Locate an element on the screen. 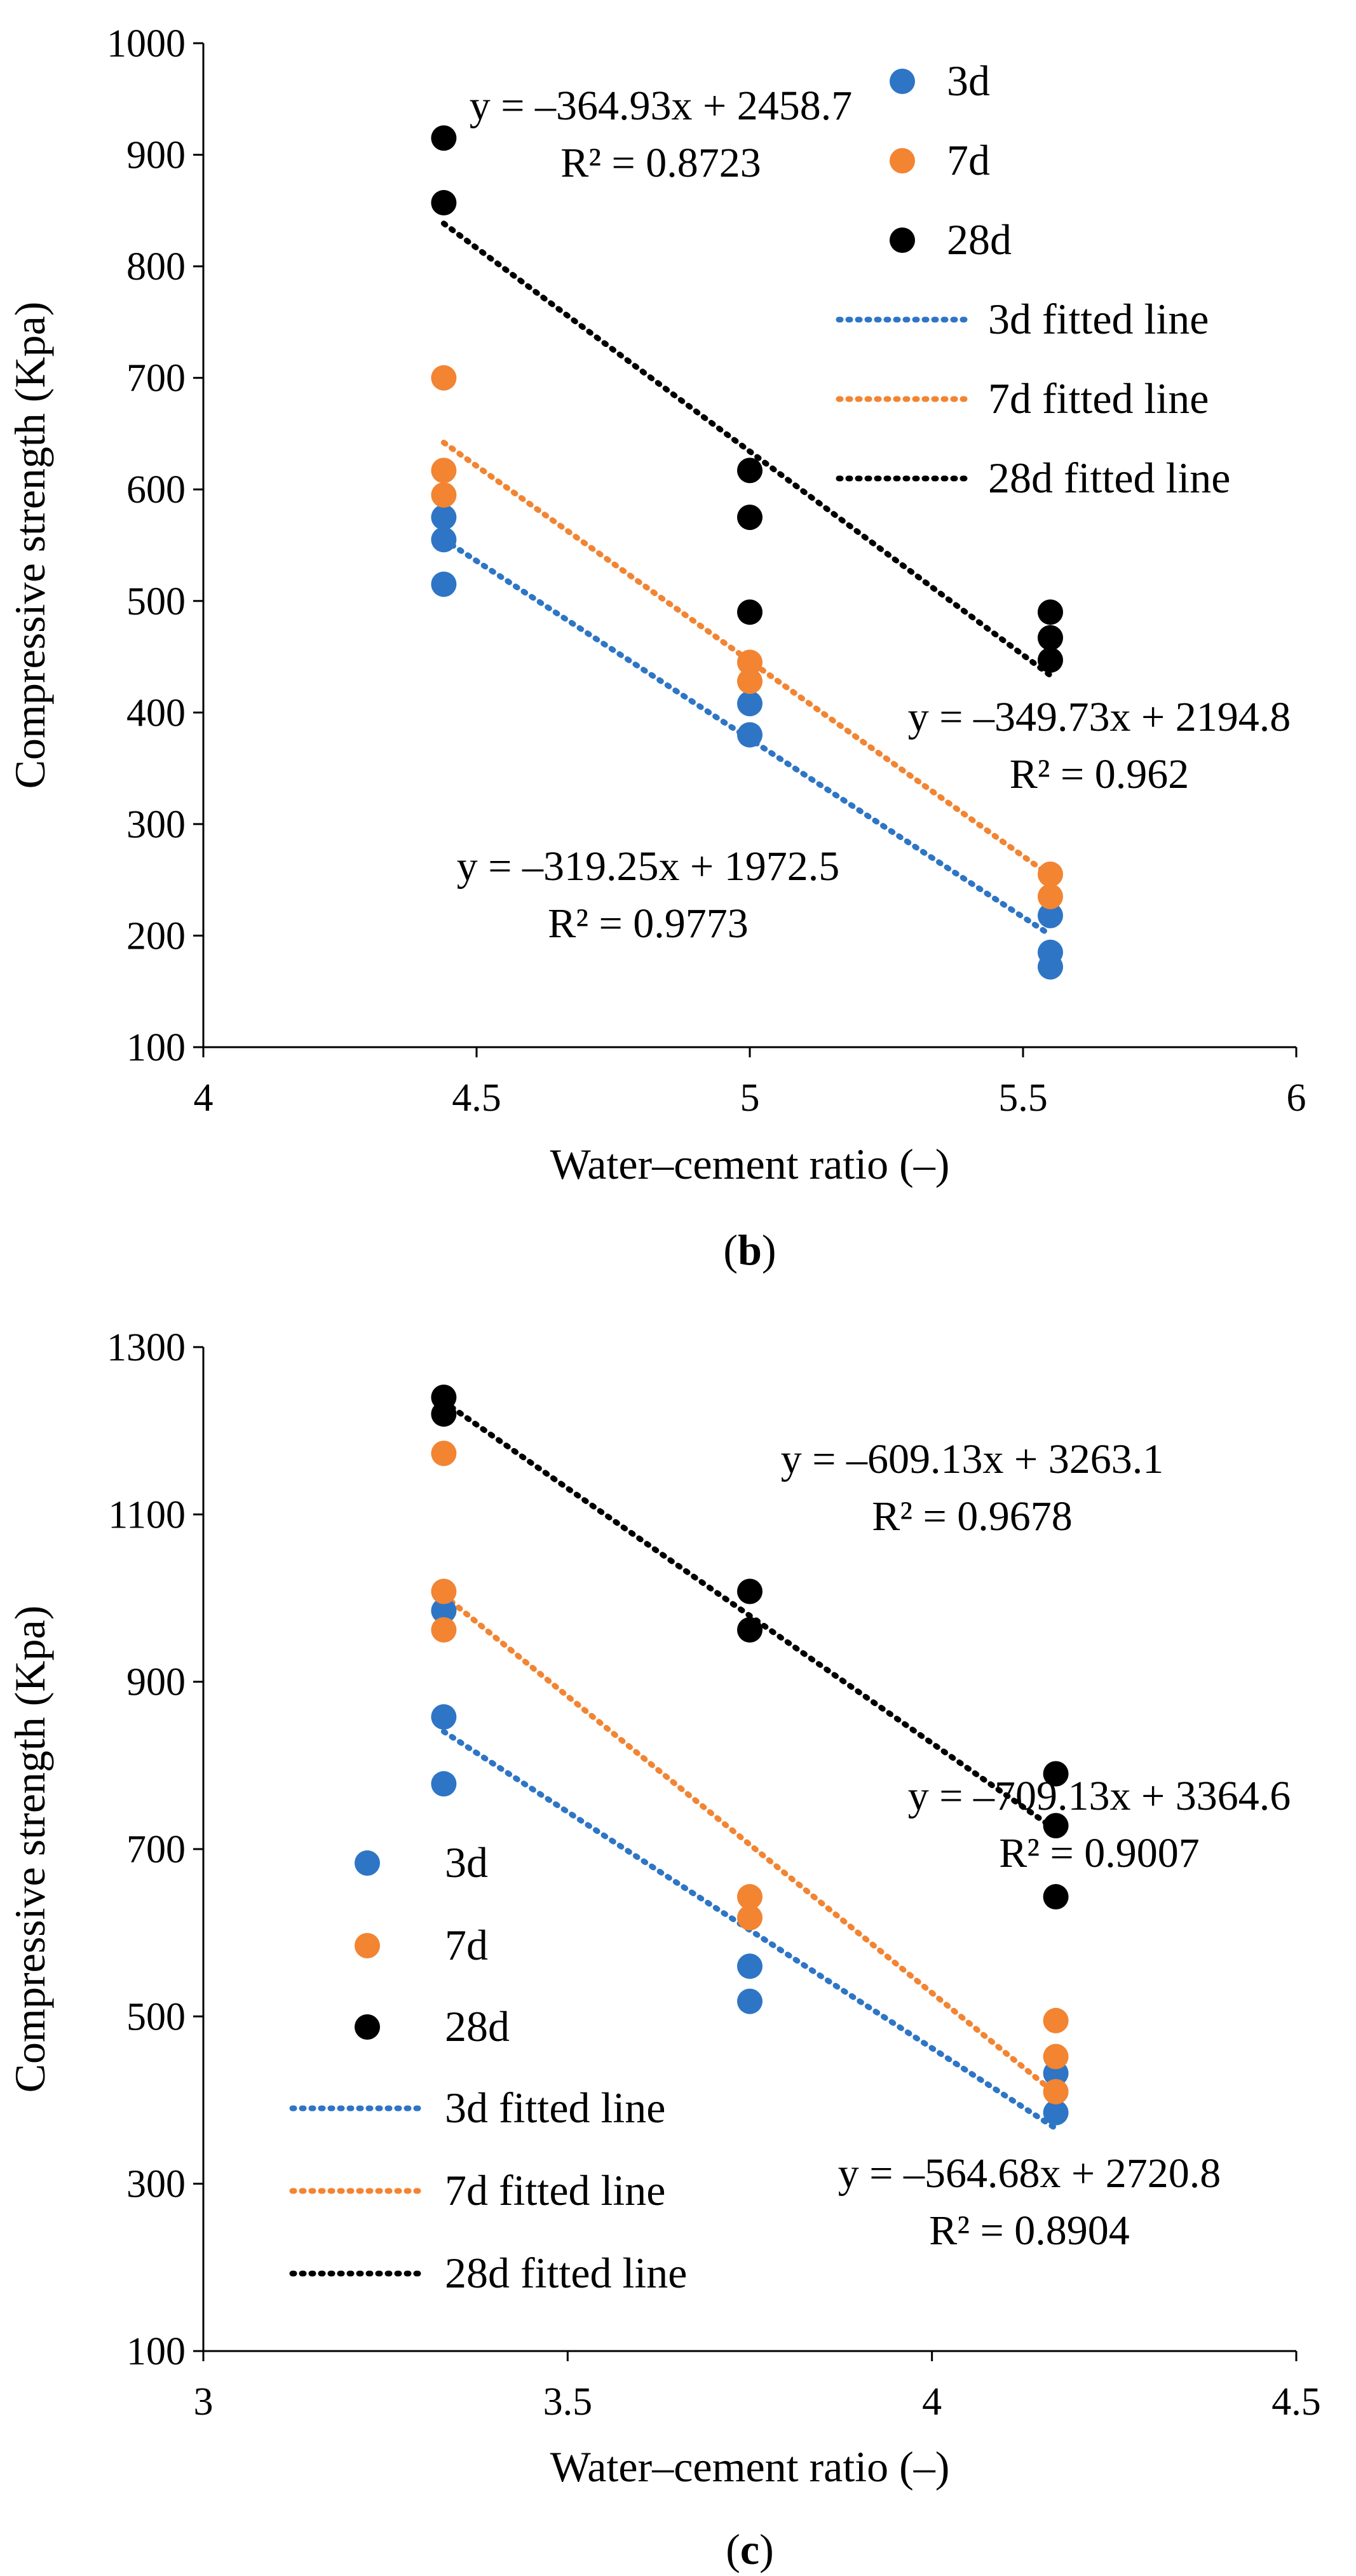 This screenshot has height=2576, width=1356. figure-caption: (c) is located at coordinates (750, 2549).